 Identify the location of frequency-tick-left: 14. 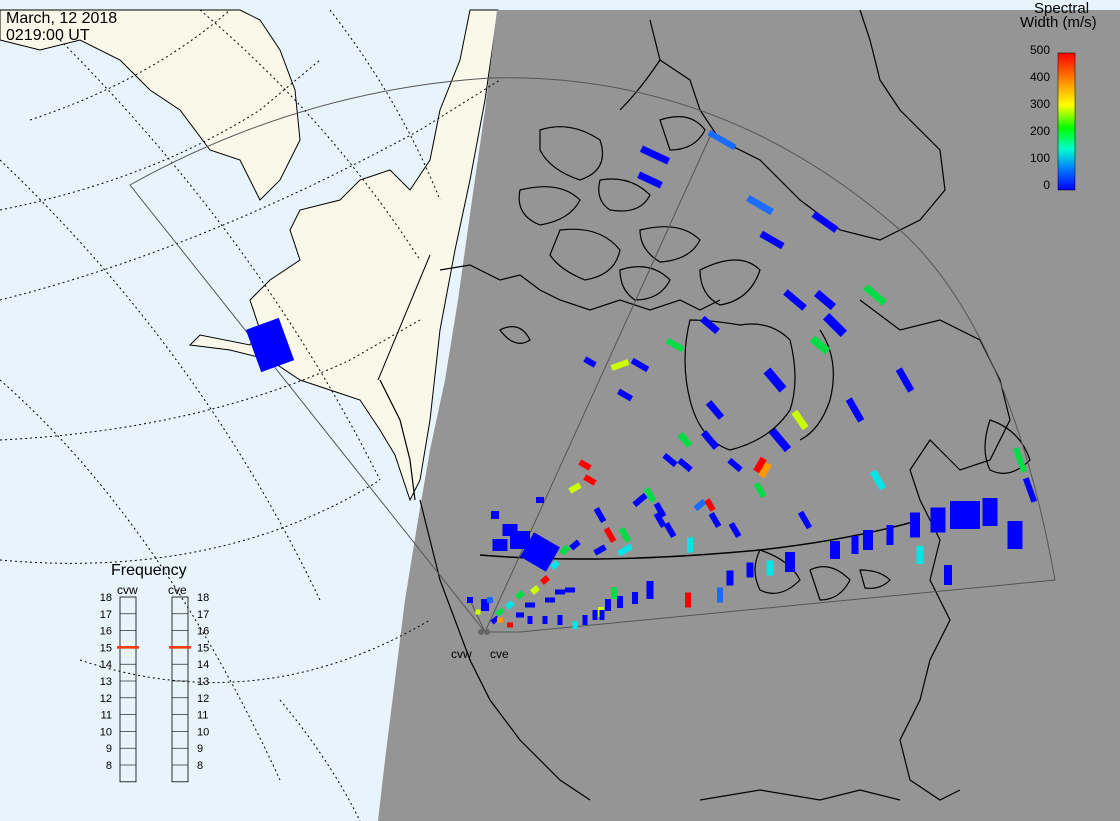
(106, 665).